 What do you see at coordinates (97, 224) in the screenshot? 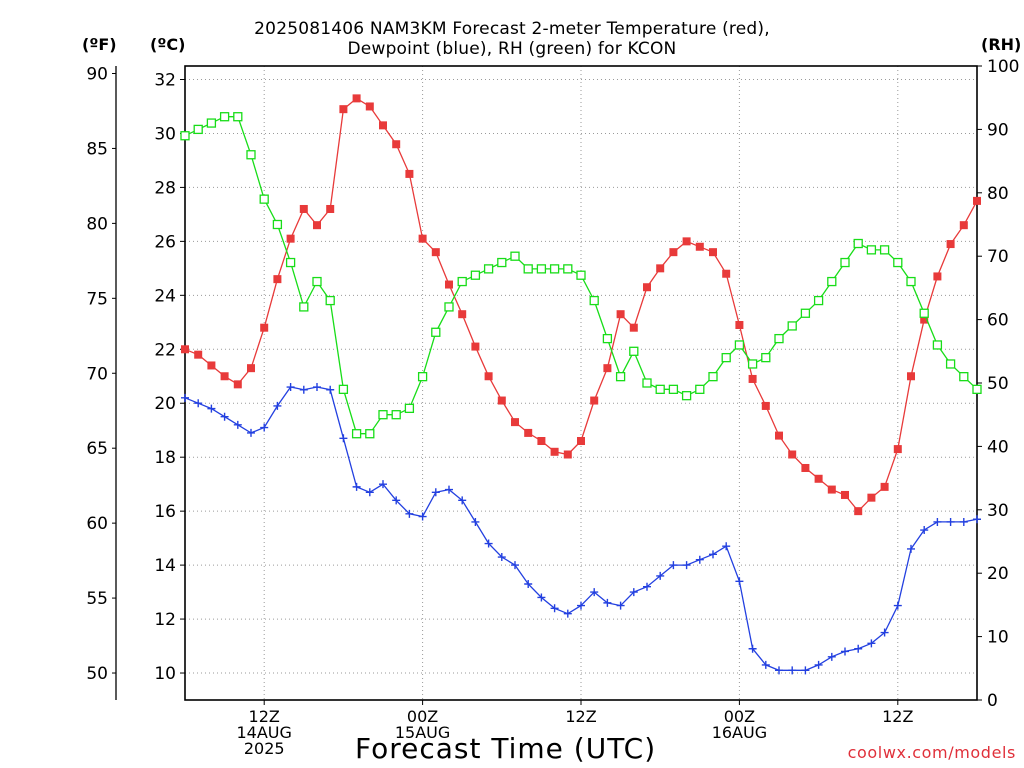
I see `fahrenheit-tick-label: 80` at bounding box center [97, 224].